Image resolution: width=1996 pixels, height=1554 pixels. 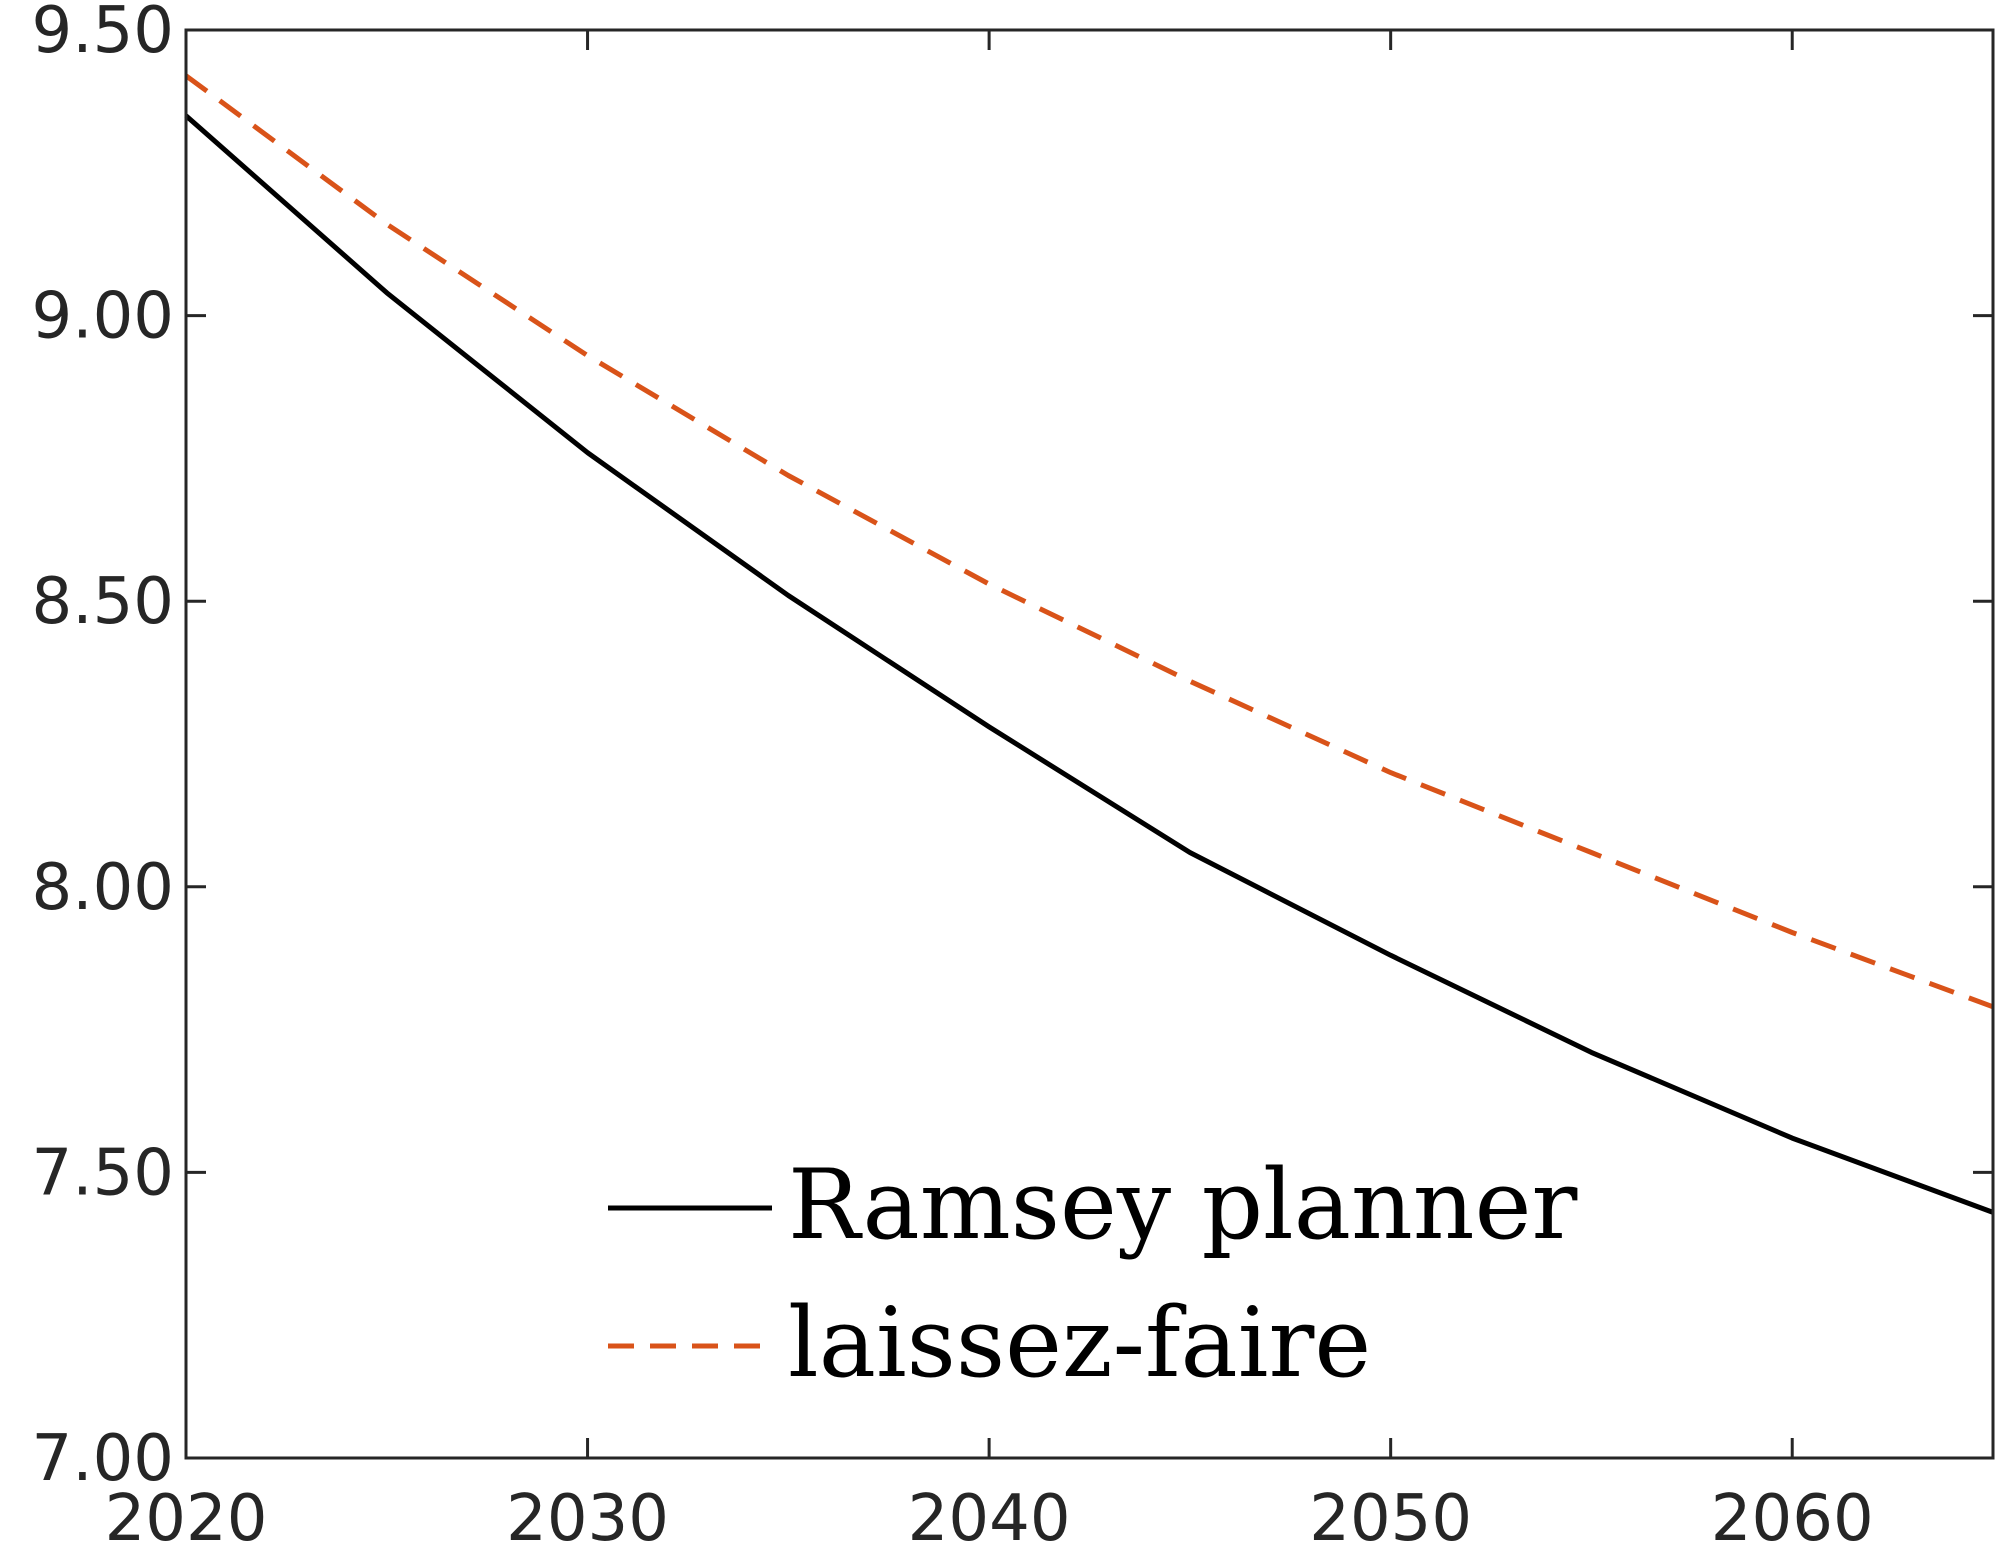 What do you see at coordinates (186, 1518) in the screenshot?
I see `x-tick-label: 2020` at bounding box center [186, 1518].